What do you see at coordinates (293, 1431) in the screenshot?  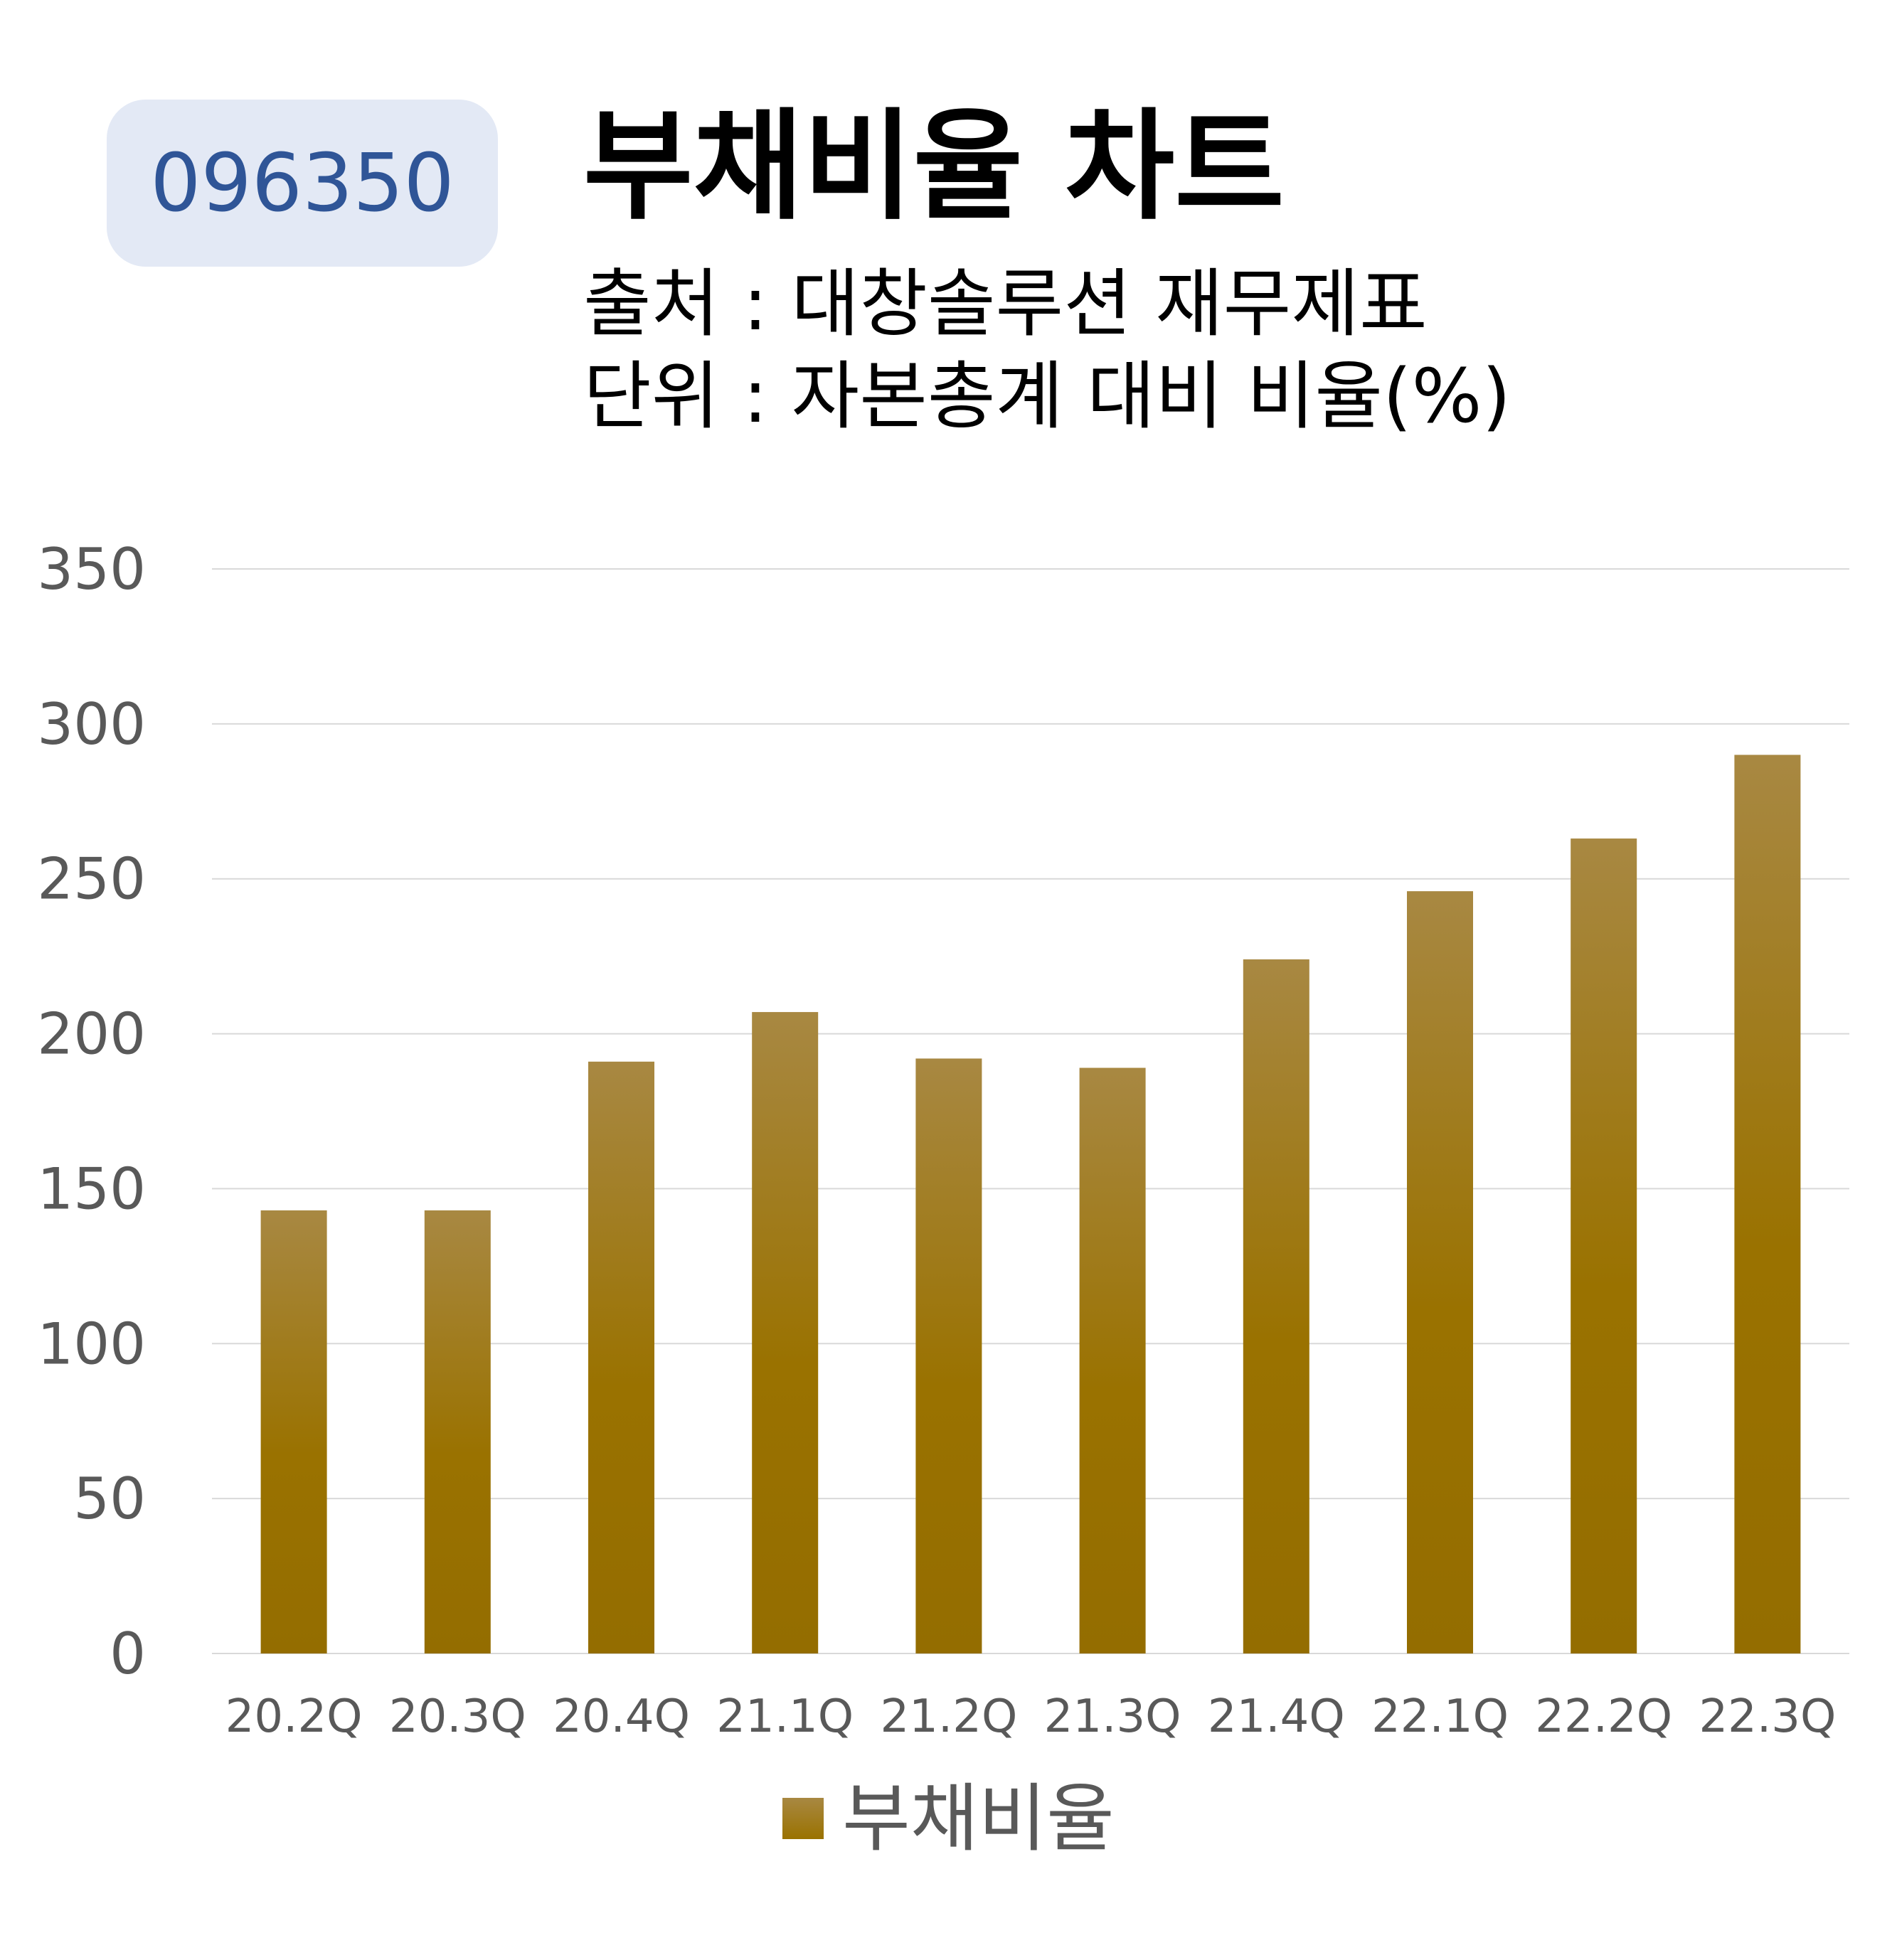 I see `bar-20.2Q` at bounding box center [293, 1431].